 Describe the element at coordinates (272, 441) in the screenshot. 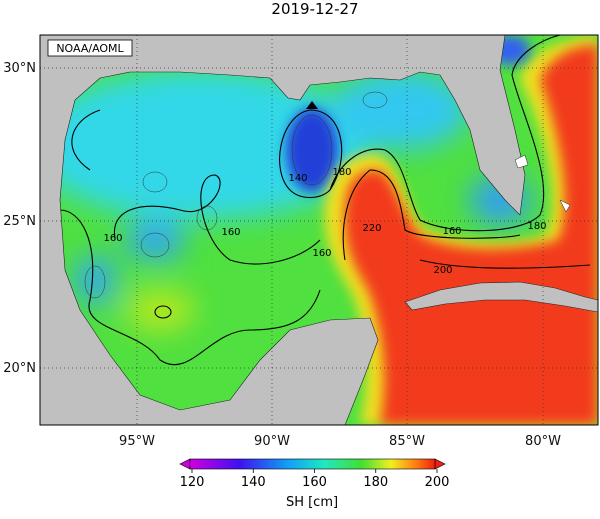

I see `lon-label: 90°W` at that location.